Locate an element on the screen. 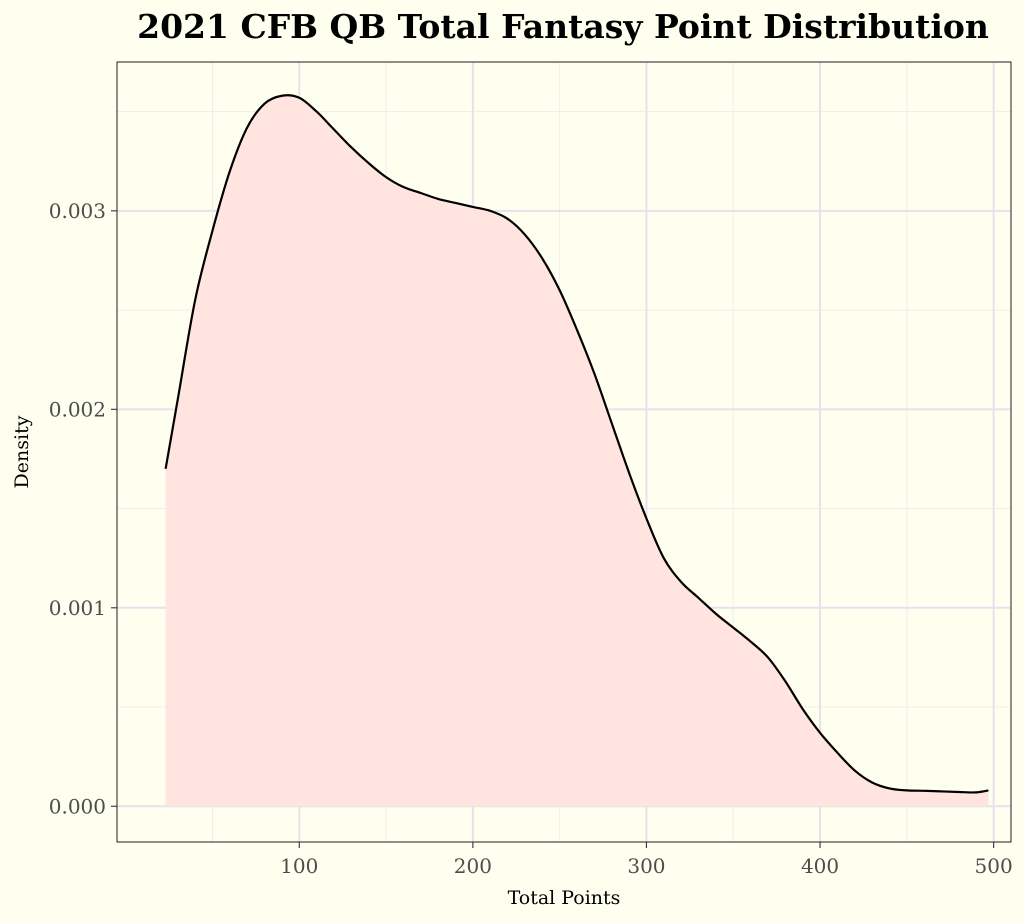 The height and width of the screenshot is (923, 1024). x-tick-label: 100 is located at coordinates (299, 866).